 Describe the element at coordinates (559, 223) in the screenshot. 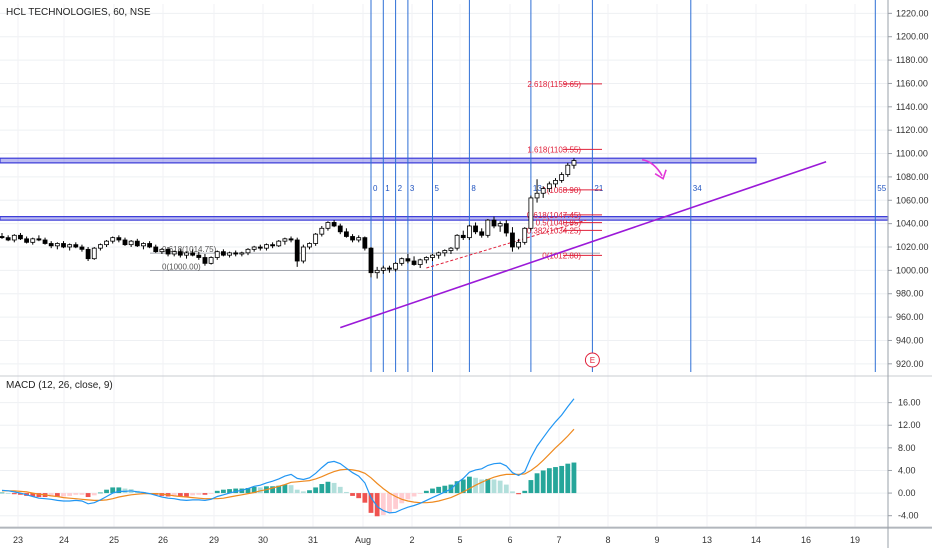

I see `fib-level-label: 0.5(1040.85)` at that location.